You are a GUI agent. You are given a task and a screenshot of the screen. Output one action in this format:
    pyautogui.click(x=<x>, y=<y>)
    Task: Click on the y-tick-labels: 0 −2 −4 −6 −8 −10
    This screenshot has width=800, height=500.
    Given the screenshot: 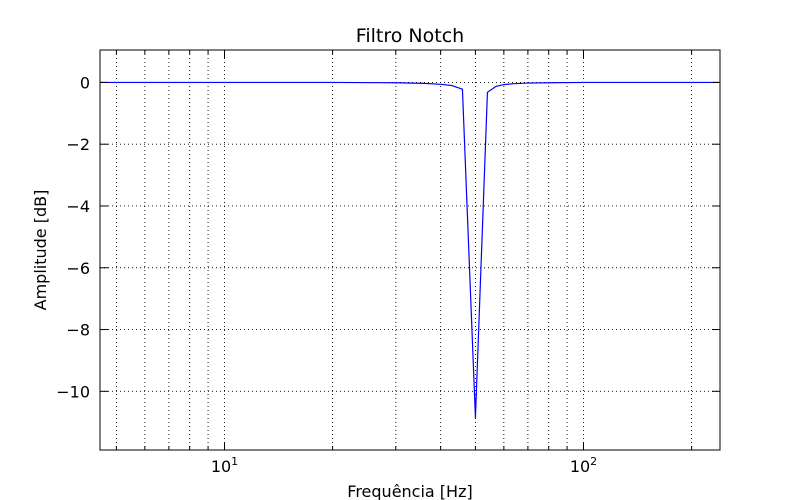 What is the action you would take?
    pyautogui.click(x=73, y=237)
    